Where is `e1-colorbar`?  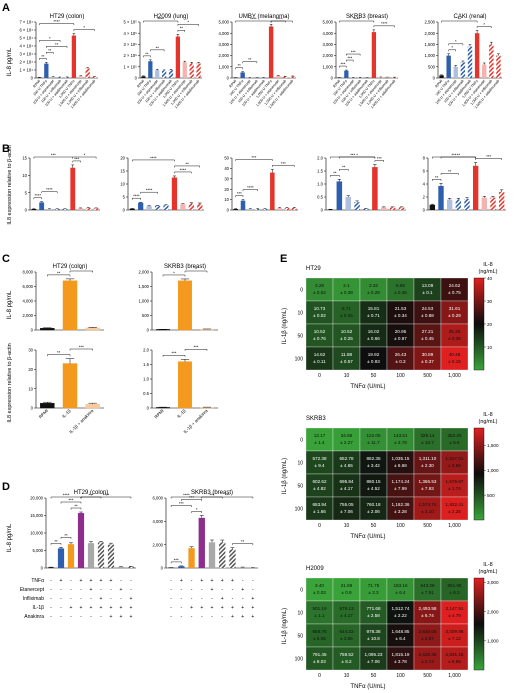
e1-colorbar is located at coordinates (479, 324).